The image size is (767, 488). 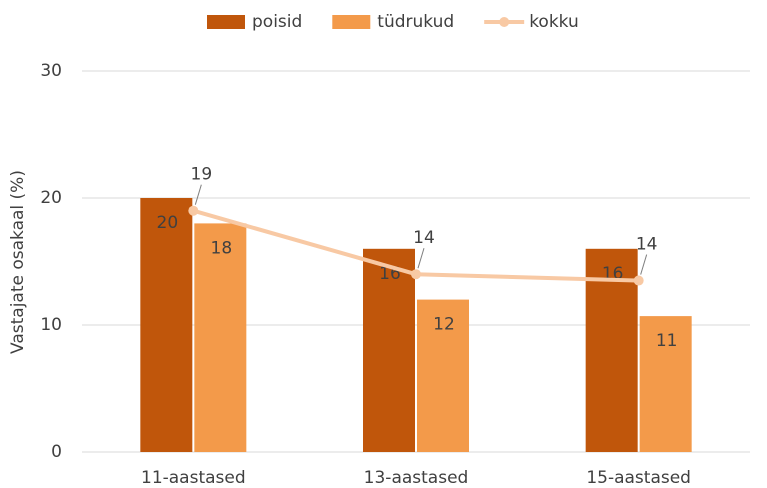 I want to click on bar-value-label: 12, so click(x=444, y=325).